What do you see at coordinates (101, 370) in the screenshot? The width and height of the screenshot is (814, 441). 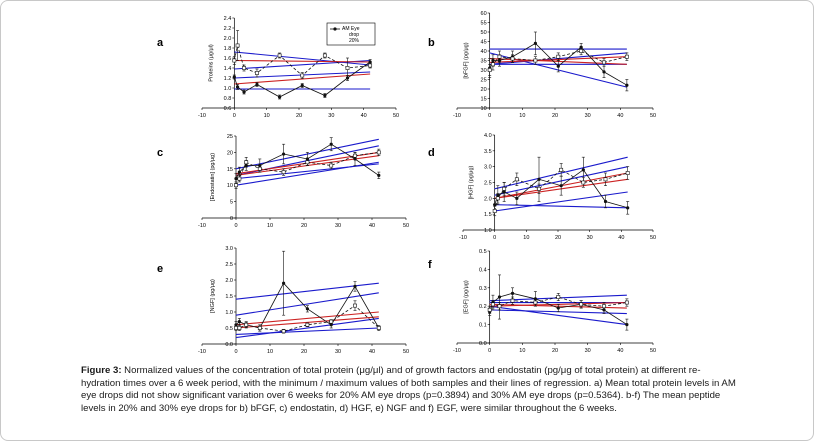 I see `caption-label: Figure 3:` at bounding box center [101, 370].